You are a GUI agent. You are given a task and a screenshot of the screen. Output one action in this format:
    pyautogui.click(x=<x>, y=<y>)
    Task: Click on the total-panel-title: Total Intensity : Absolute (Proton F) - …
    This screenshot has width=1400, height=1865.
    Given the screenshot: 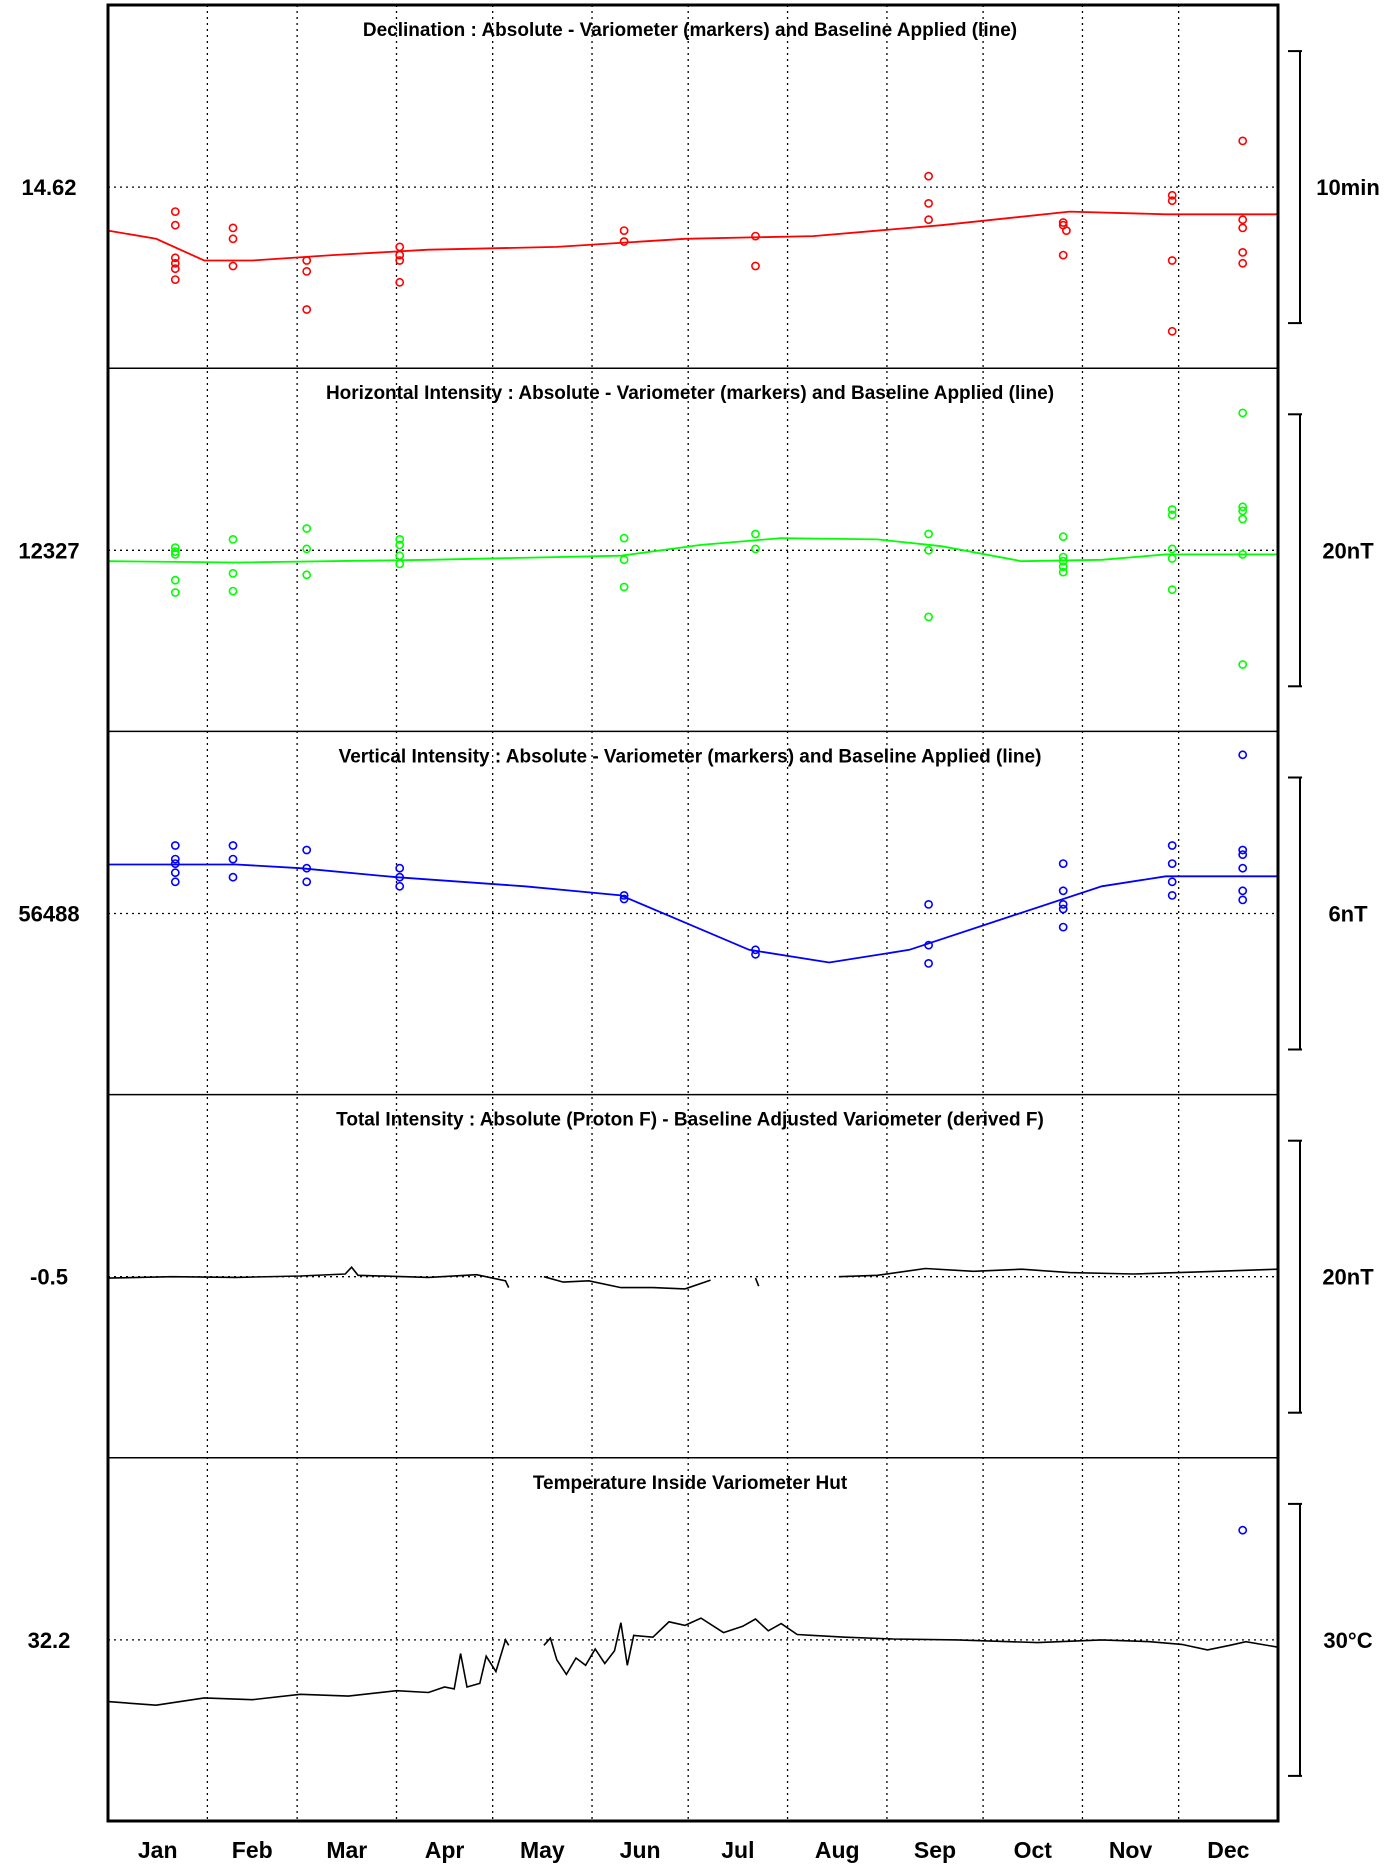 What is the action you would take?
    pyautogui.click(x=690, y=1120)
    